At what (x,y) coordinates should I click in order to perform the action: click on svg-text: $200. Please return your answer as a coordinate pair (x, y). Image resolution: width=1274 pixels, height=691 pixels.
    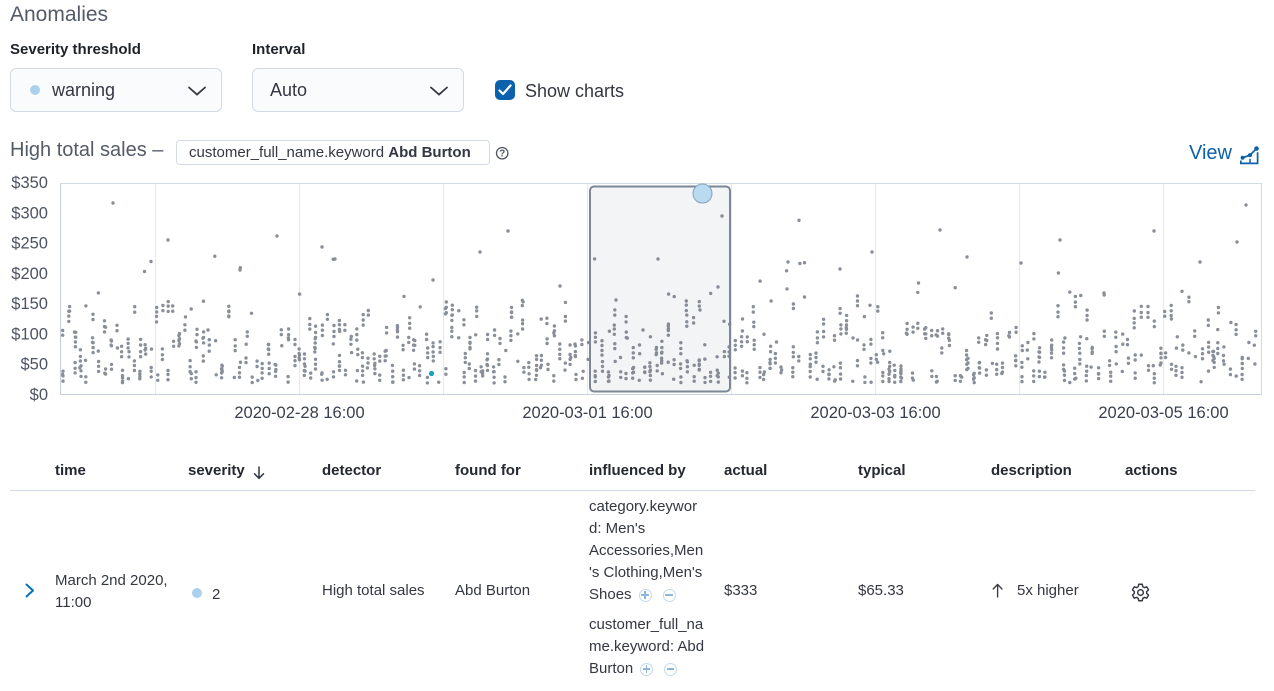
    Looking at the image, I should click on (29, 274).